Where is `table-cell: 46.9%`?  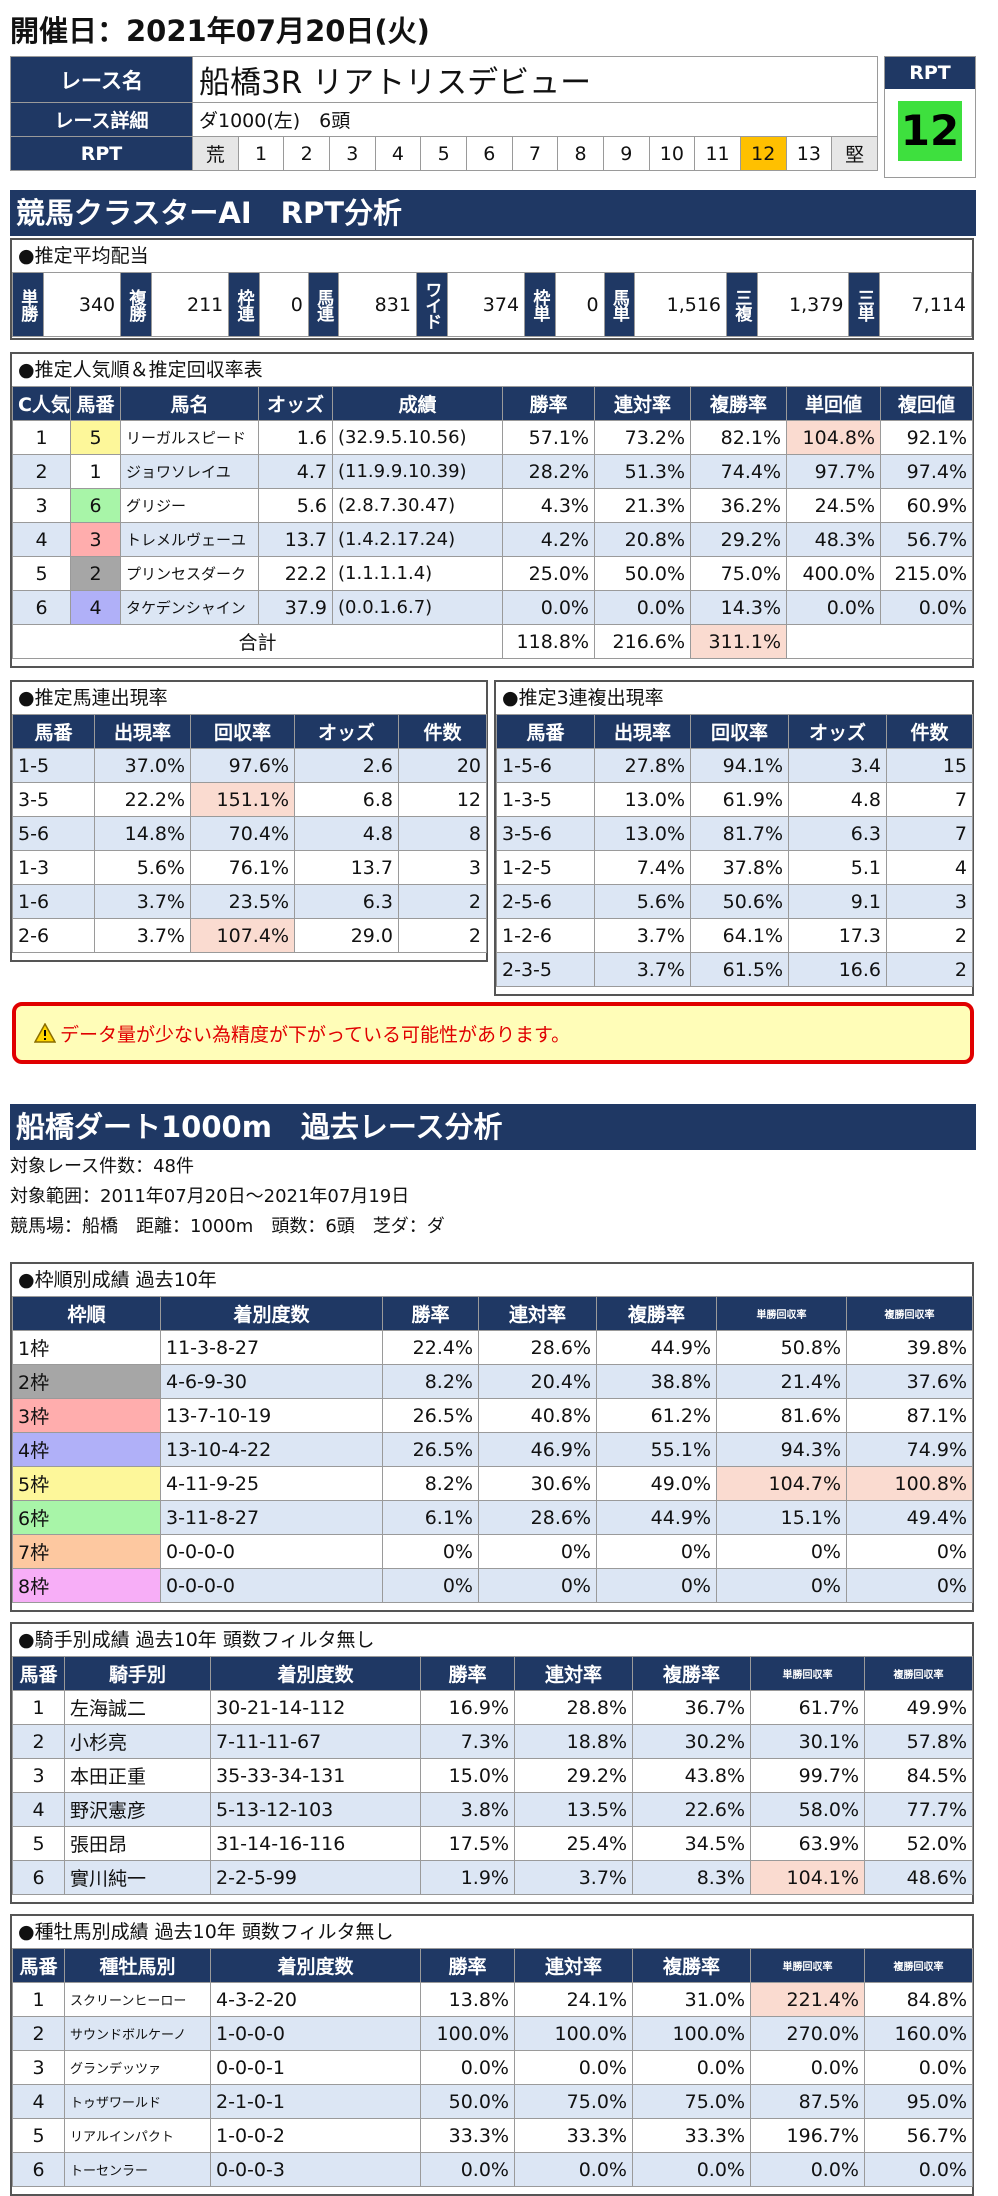
table-cell: 46.9% is located at coordinates (537, 1449).